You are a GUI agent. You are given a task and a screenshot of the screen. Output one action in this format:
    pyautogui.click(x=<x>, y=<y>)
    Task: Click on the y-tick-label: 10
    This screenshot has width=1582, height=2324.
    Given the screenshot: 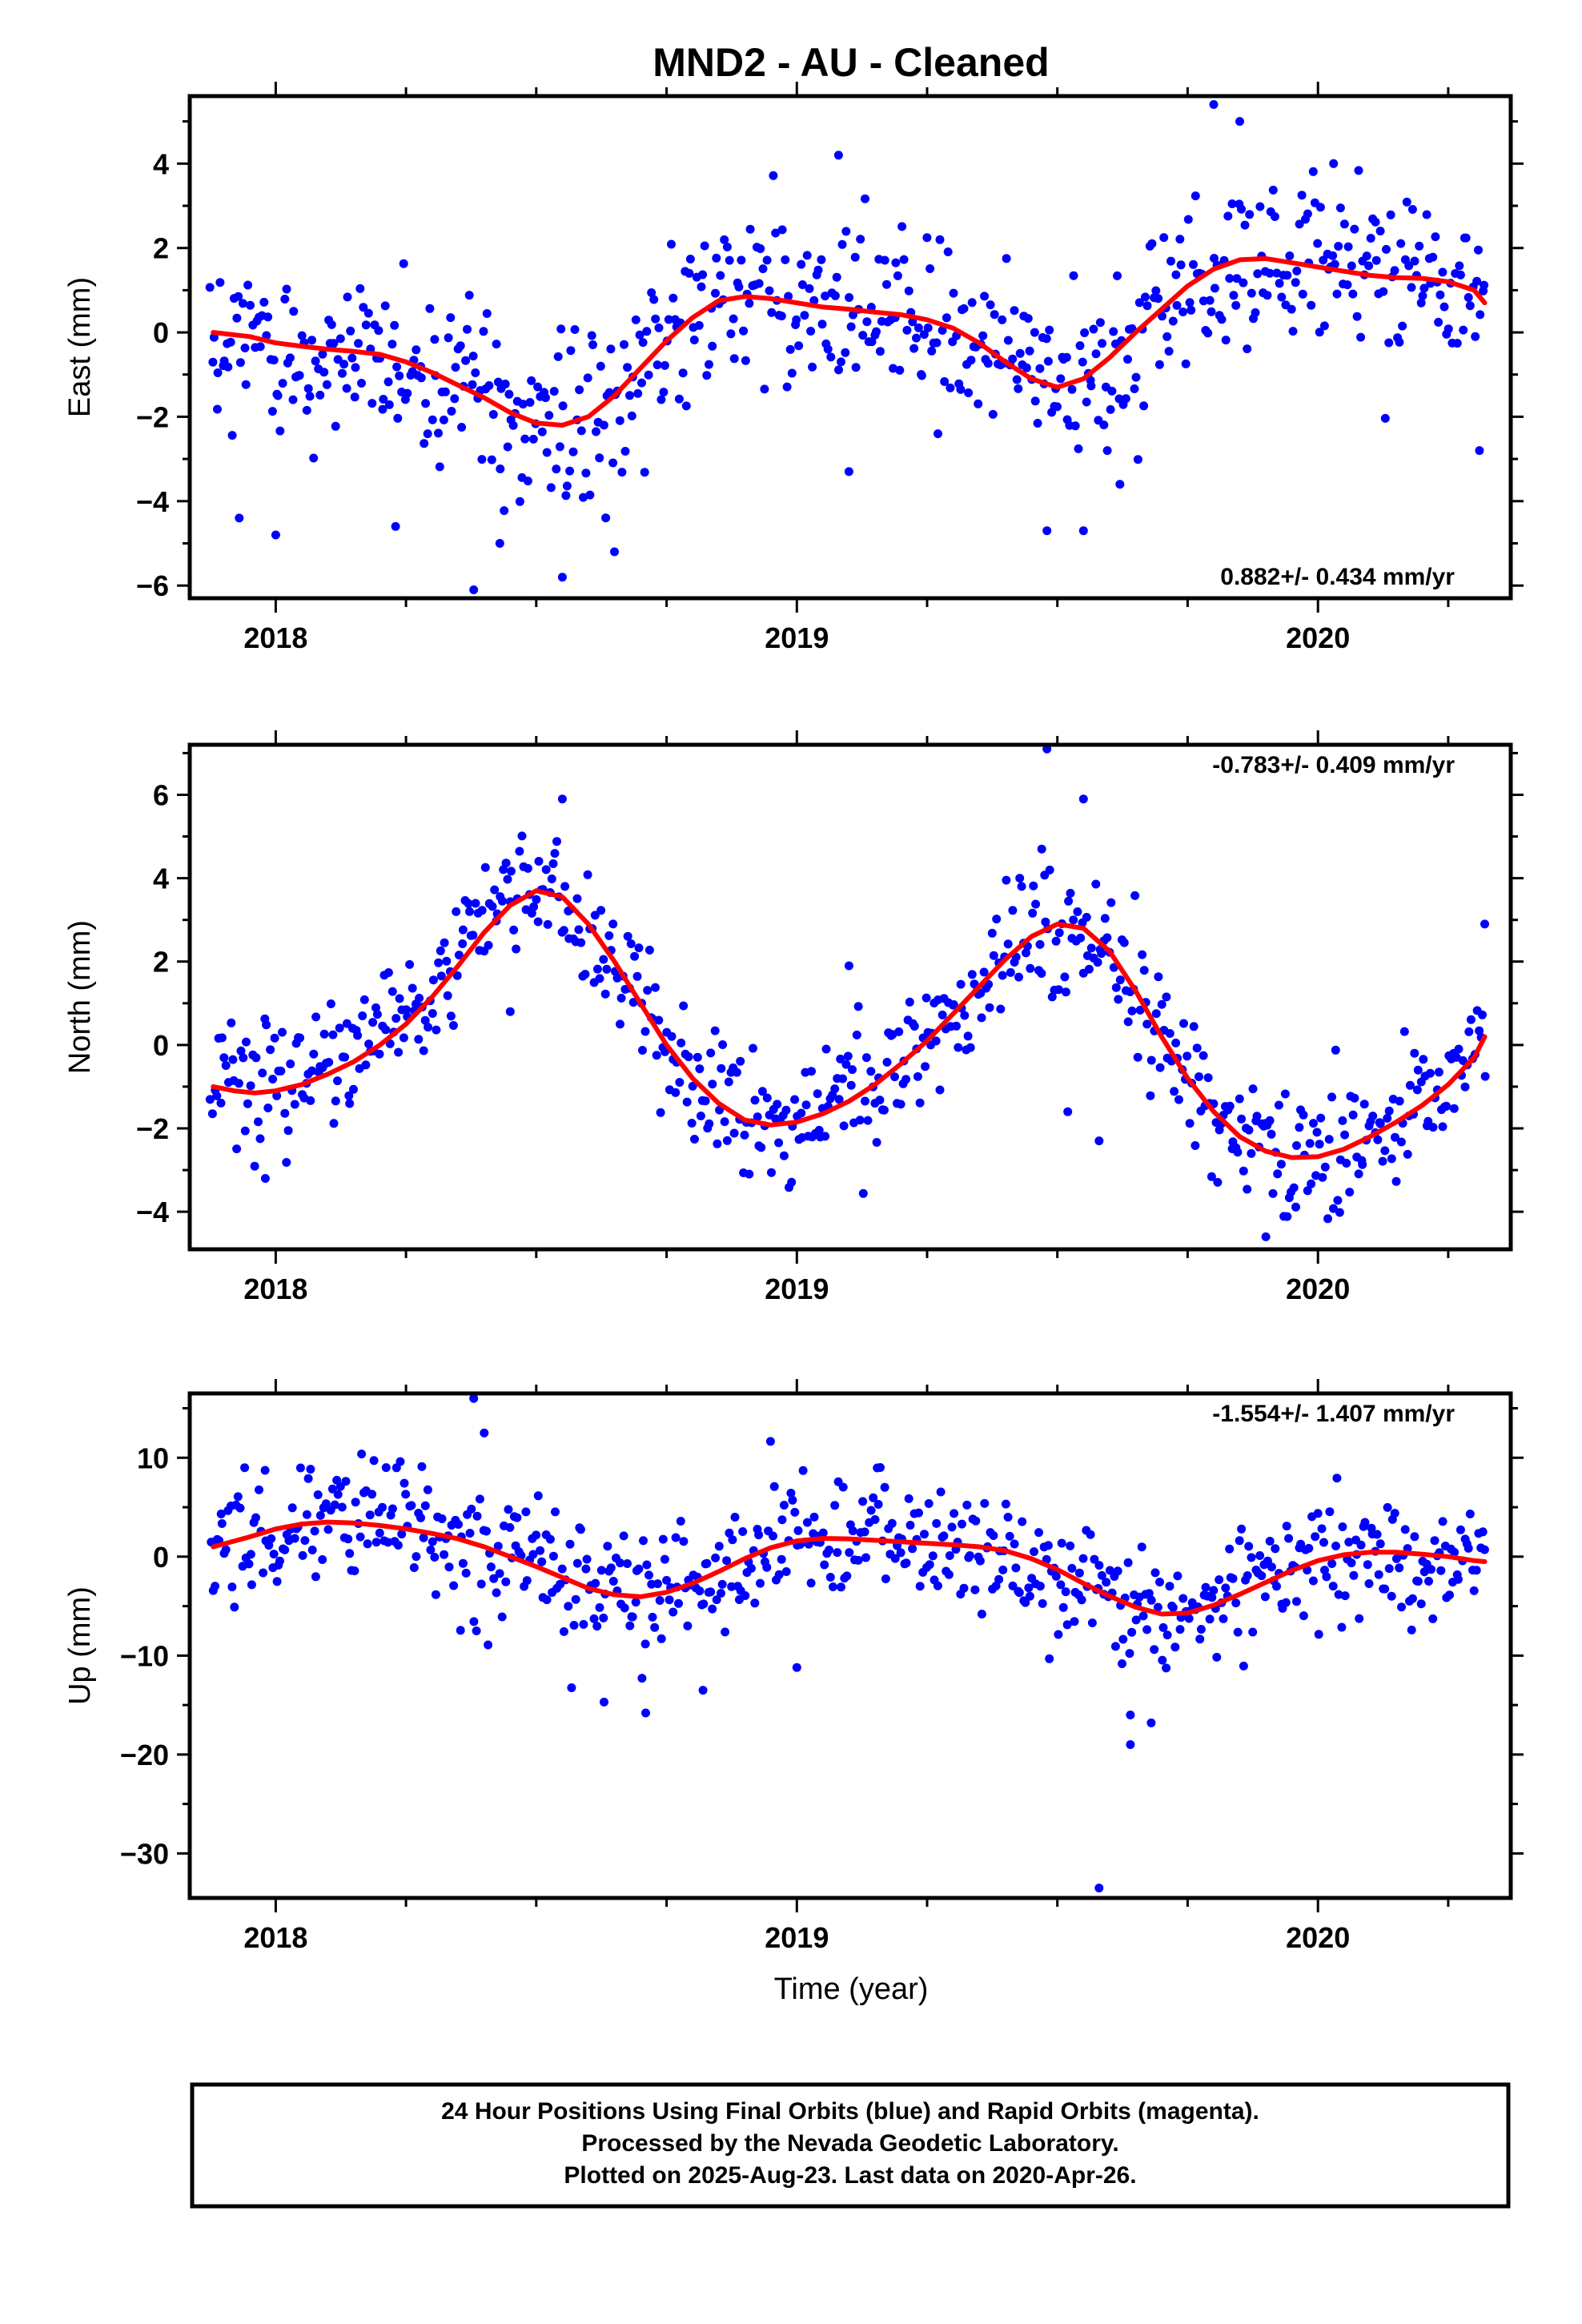 What is the action you would take?
    pyautogui.click(x=153, y=1457)
    